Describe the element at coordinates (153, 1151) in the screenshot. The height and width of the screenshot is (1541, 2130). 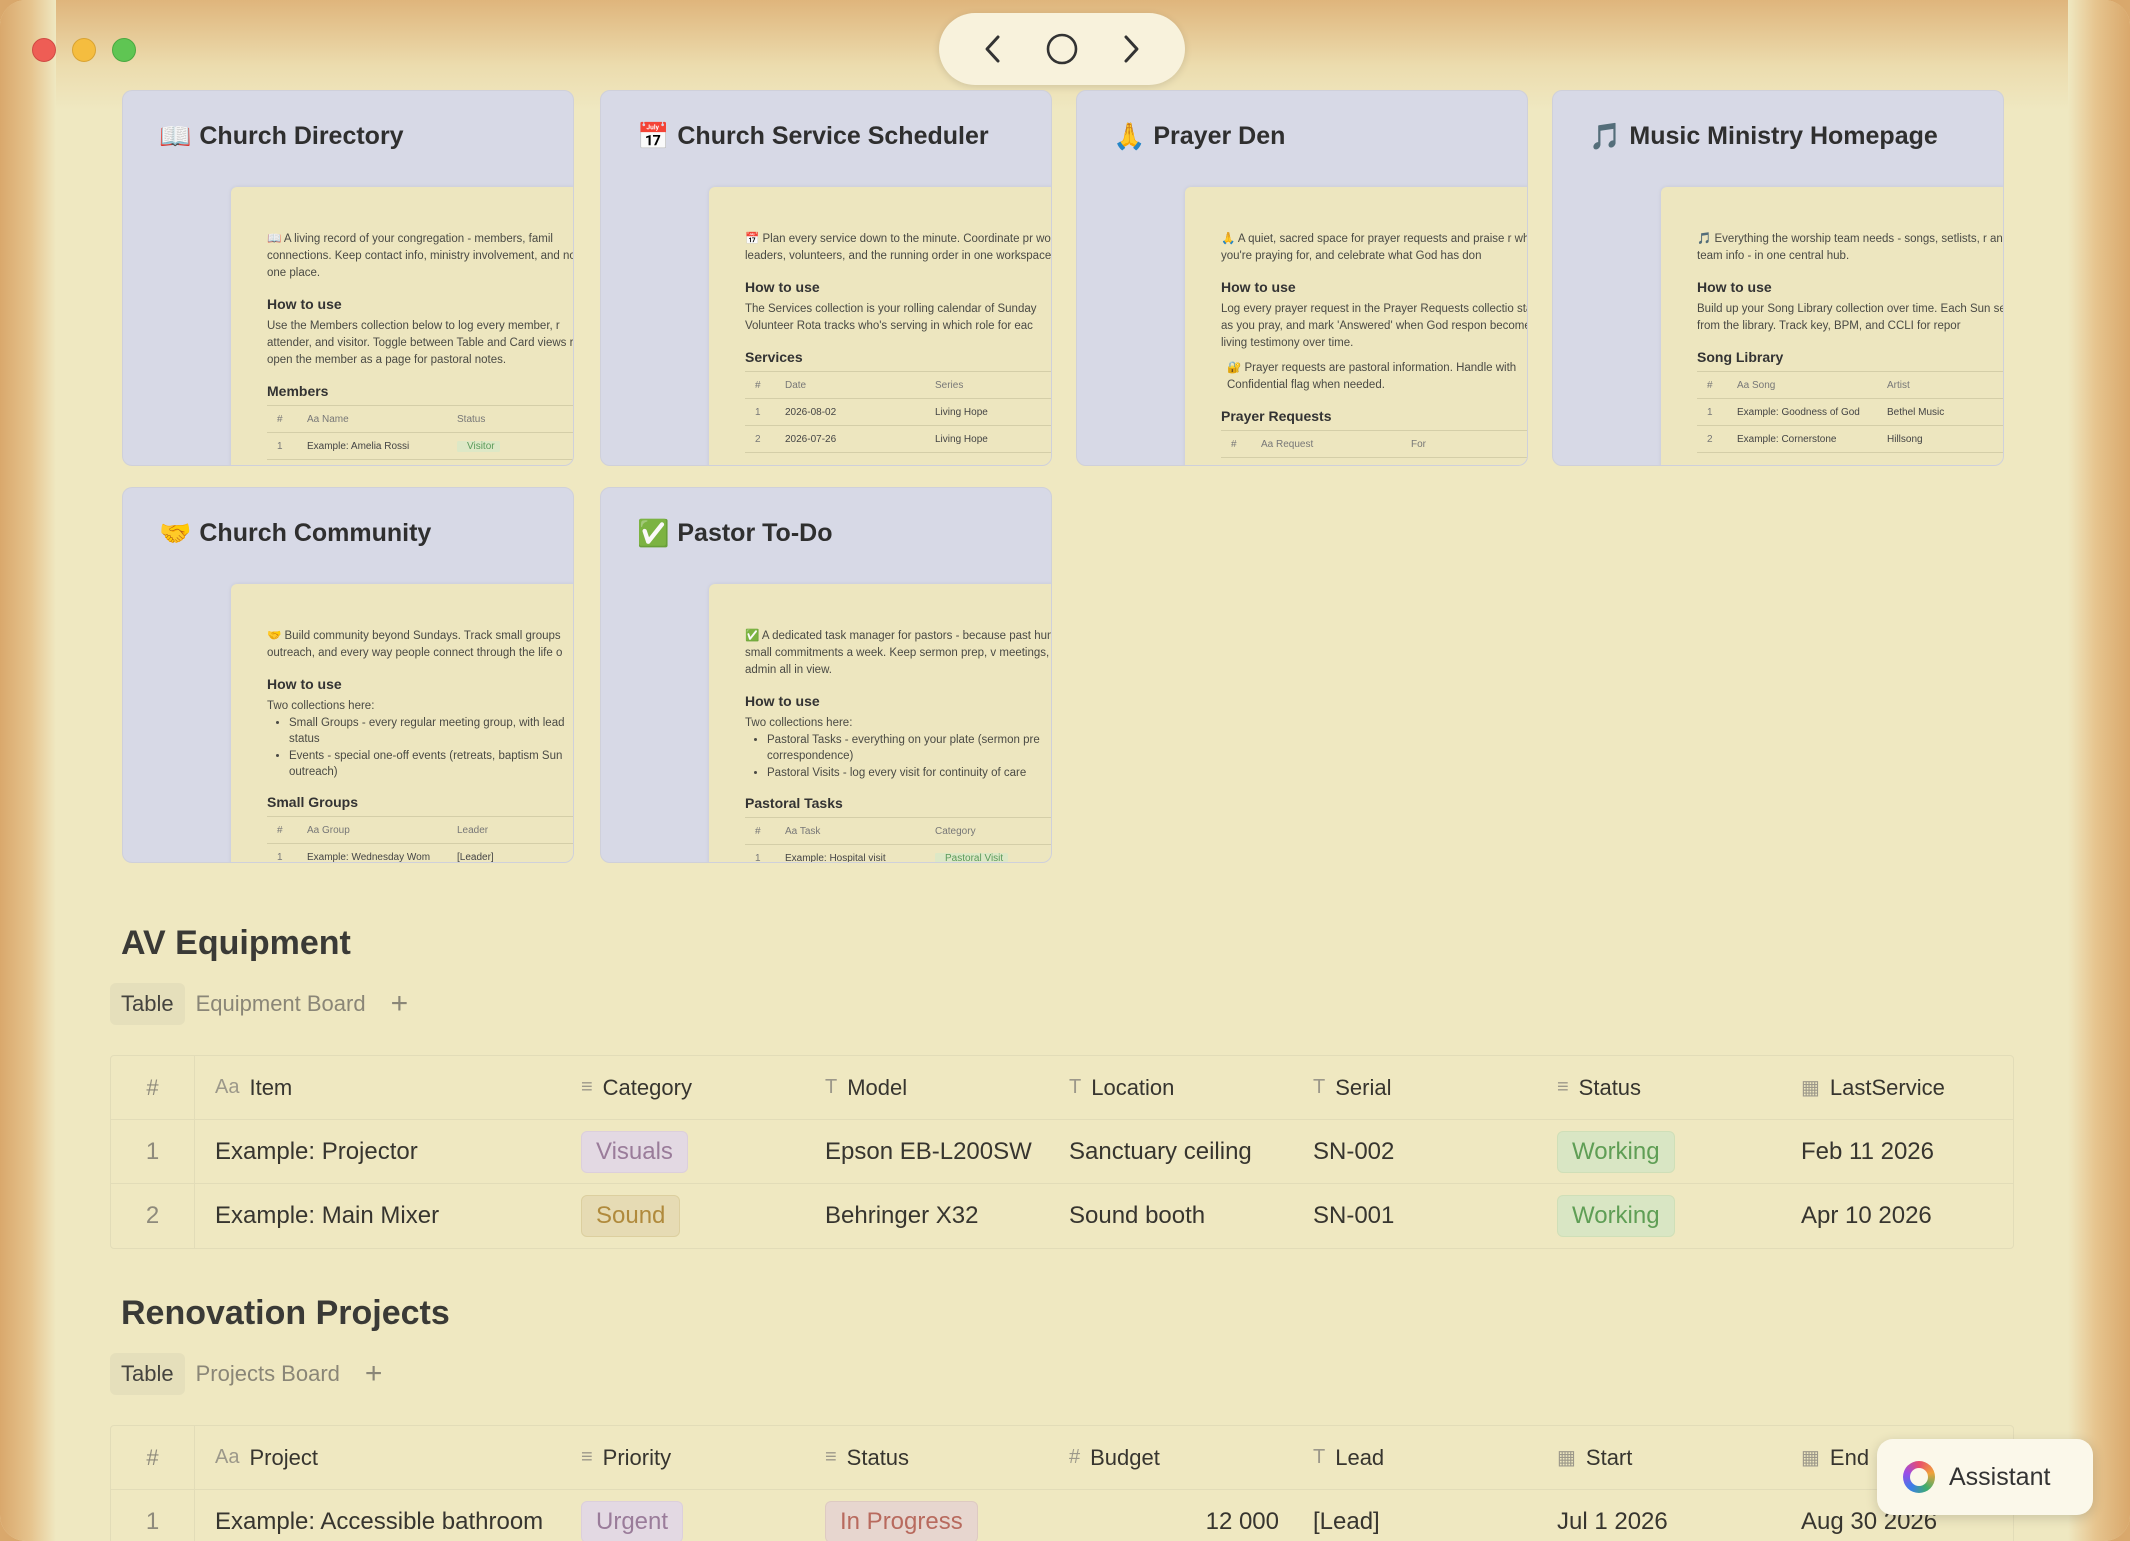
I see `row-number: 1` at that location.